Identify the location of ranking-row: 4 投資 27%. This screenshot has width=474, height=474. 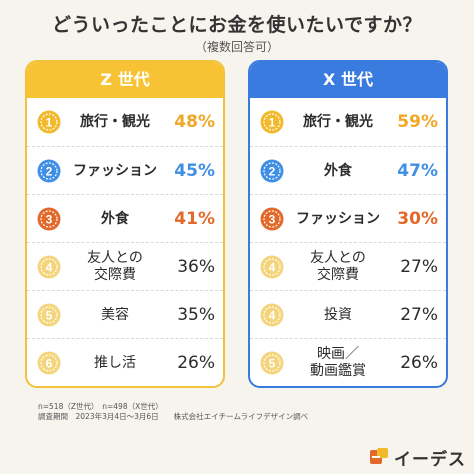
(348, 314).